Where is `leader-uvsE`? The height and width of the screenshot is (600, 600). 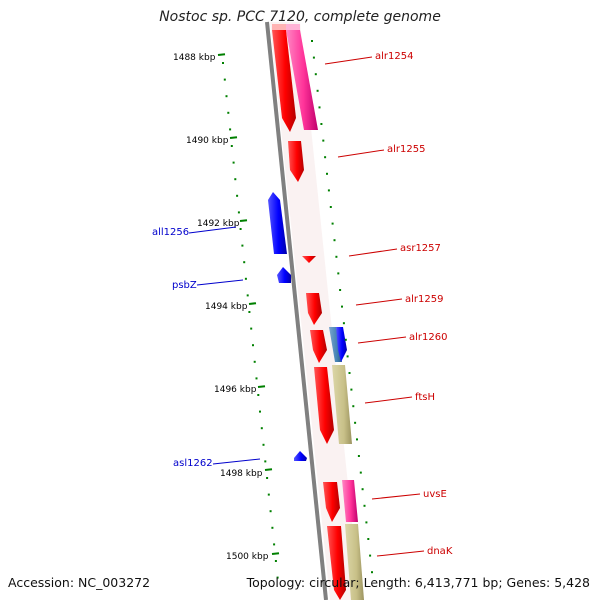
leader-uvsE is located at coordinates (396, 496).